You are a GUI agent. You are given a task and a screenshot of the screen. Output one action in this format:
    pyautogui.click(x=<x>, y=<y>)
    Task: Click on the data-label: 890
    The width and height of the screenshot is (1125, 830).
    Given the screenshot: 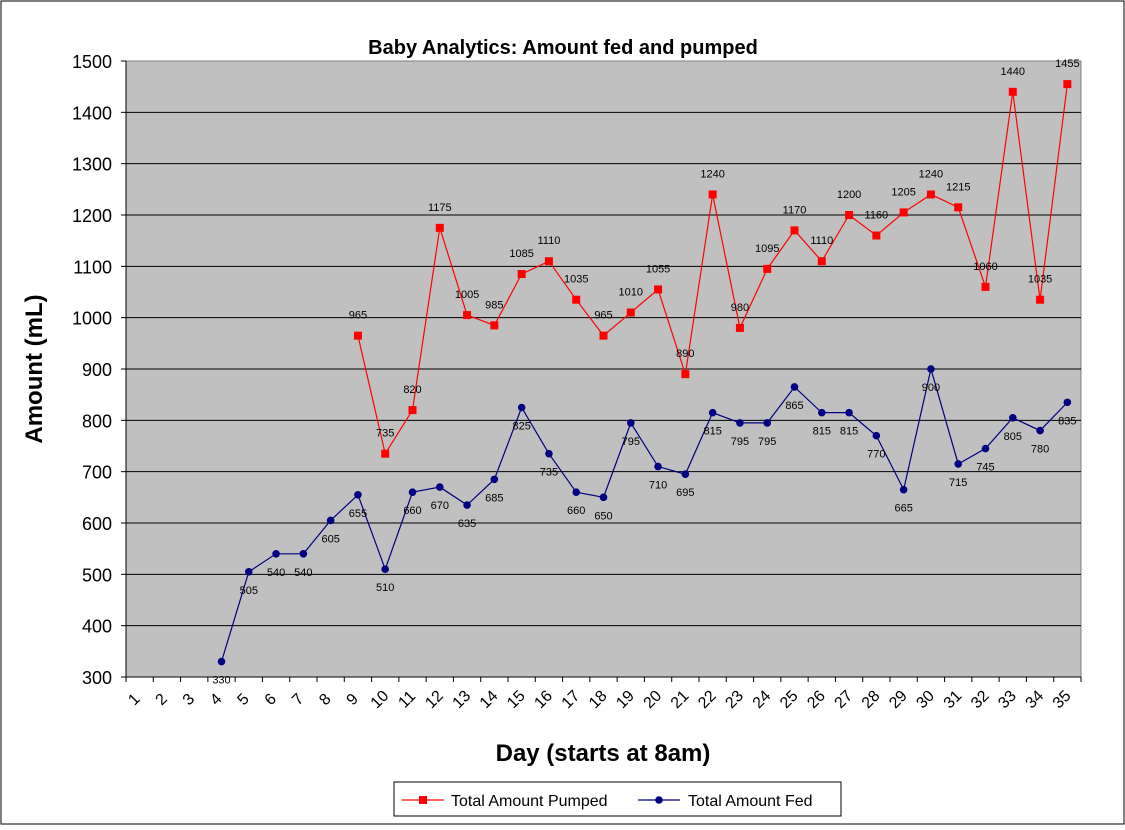 What is the action you would take?
    pyautogui.click(x=685, y=354)
    